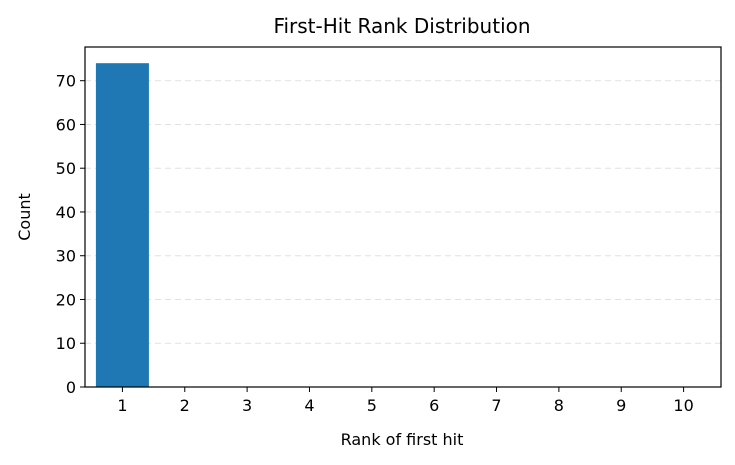 The width and height of the screenshot is (735, 465). What do you see at coordinates (621, 405) in the screenshot?
I see `x-tick-label: 9` at bounding box center [621, 405].